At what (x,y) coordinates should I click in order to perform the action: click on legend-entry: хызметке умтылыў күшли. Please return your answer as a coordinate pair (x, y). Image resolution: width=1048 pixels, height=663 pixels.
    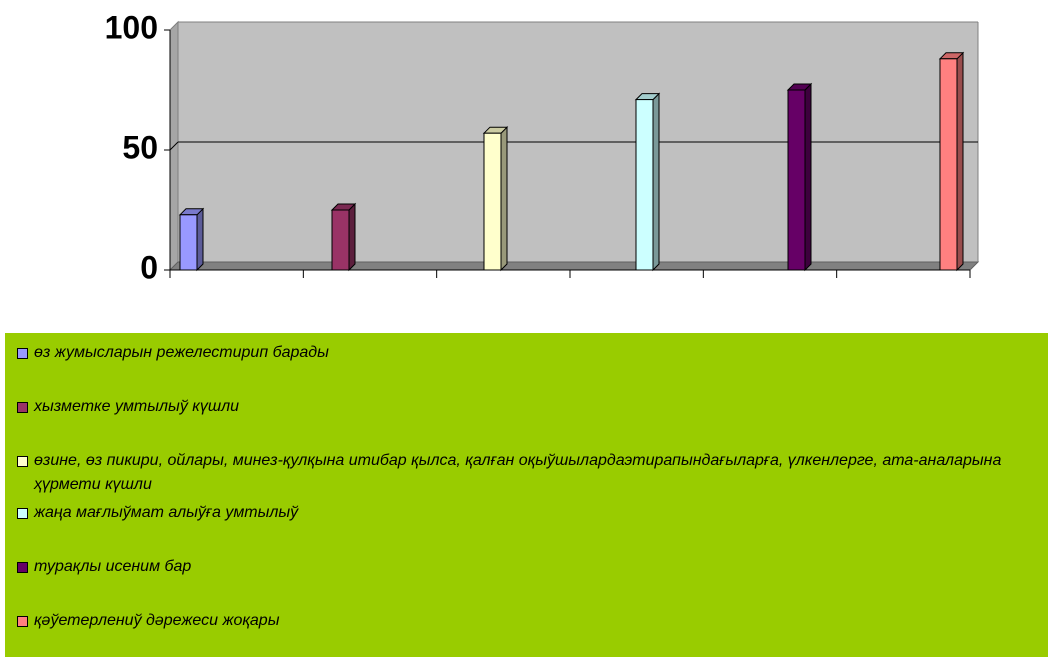
    Looking at the image, I should click on (532, 422).